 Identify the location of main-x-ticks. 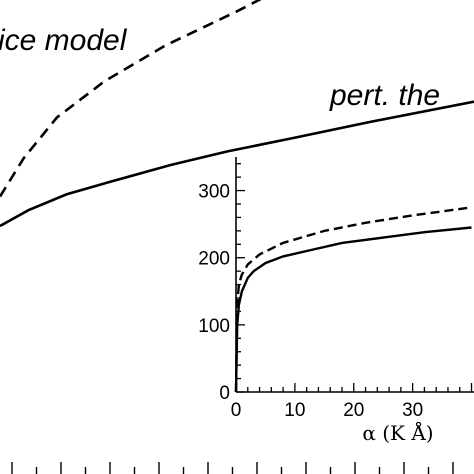
(232, 468).